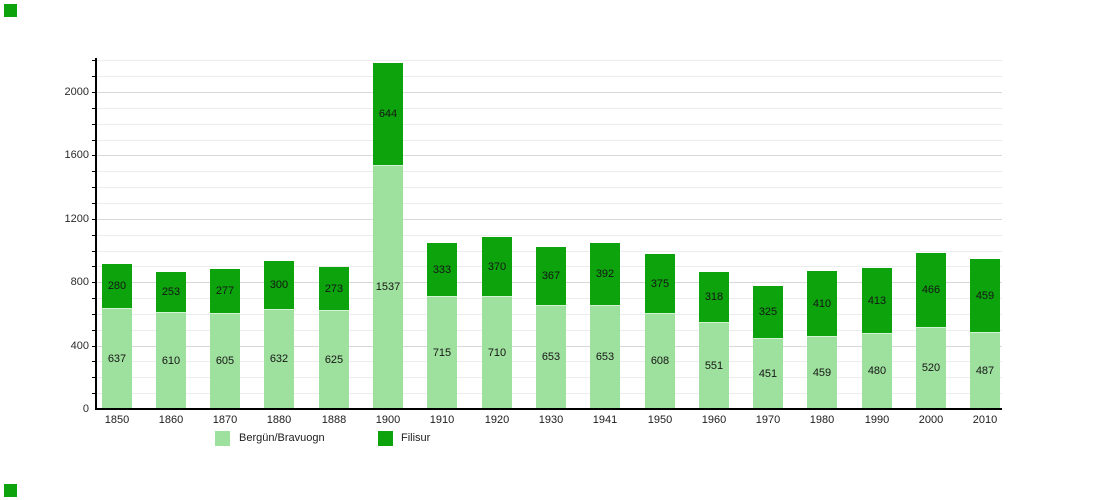 The height and width of the screenshot is (500, 1100). I want to click on bar-value-label: 375, so click(660, 284).